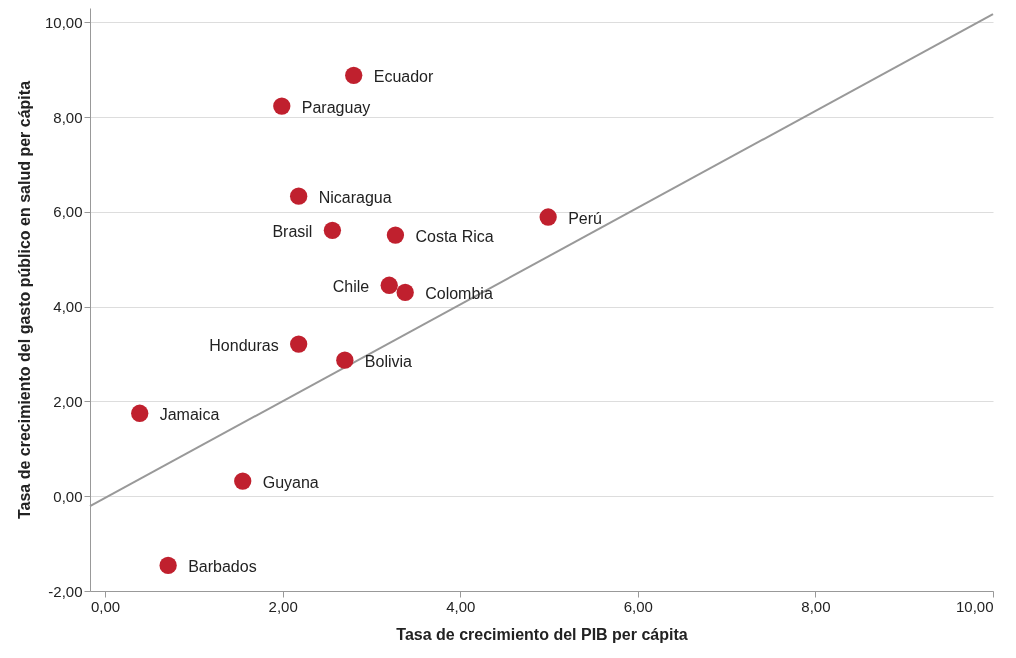 The width and height of the screenshot is (1016, 658). Describe the element at coordinates (816, 606) in the screenshot. I see `x-tick-label: 8,00` at that location.